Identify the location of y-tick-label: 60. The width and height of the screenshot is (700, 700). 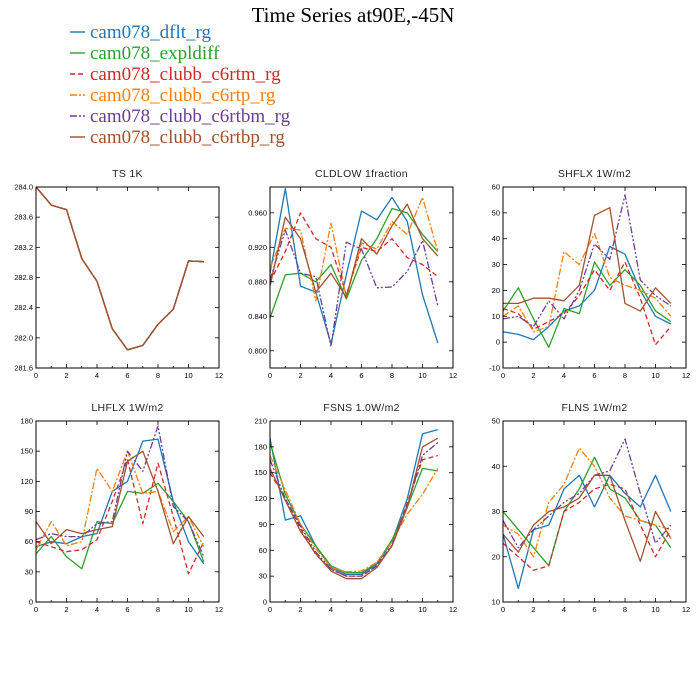
(29, 541).